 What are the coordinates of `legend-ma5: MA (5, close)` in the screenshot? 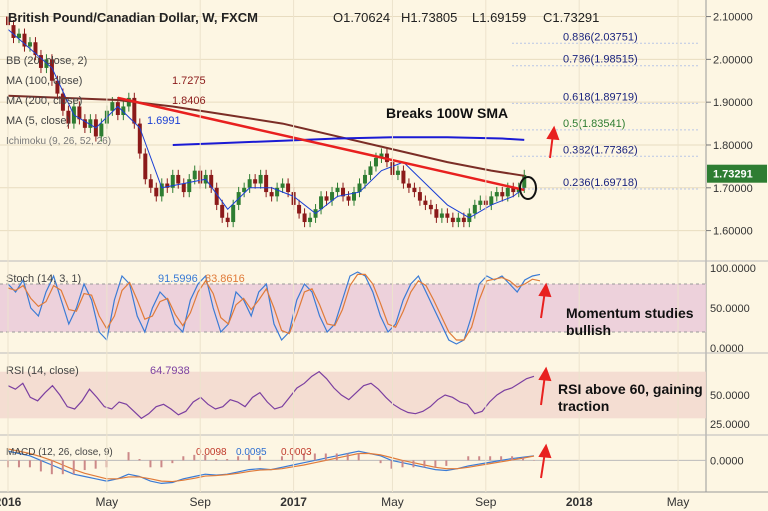 It's located at (38, 121).